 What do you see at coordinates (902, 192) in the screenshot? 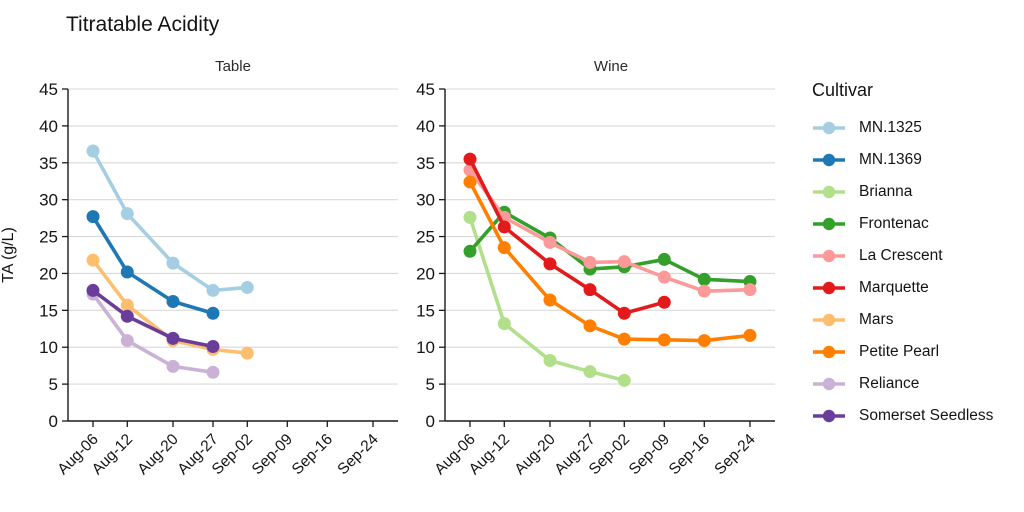
I see `legend-item-brianna: Brianna` at bounding box center [902, 192].